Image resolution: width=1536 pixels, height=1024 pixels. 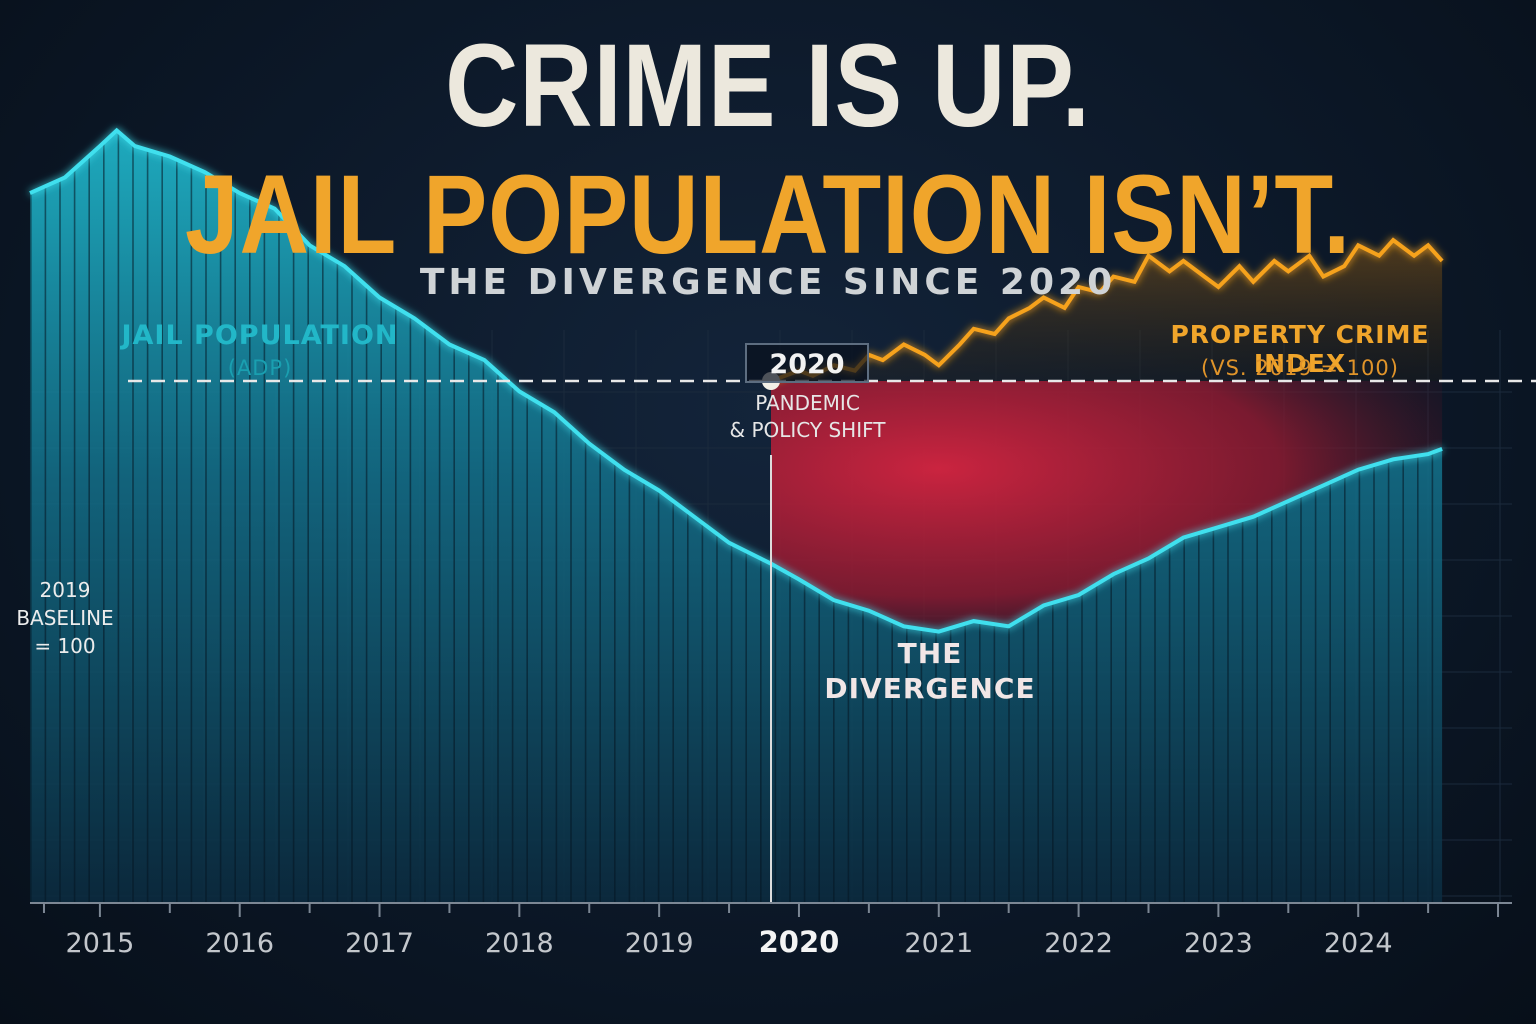 What do you see at coordinates (260, 368) in the screenshot?
I see `jail-series-sublabel: (ADP)` at bounding box center [260, 368].